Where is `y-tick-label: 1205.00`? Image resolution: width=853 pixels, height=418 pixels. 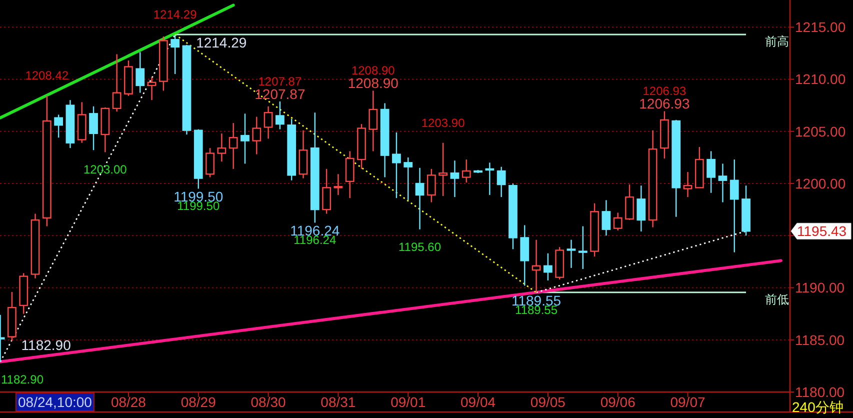
y-tick-label: 1205.00 is located at coordinates (820, 131).